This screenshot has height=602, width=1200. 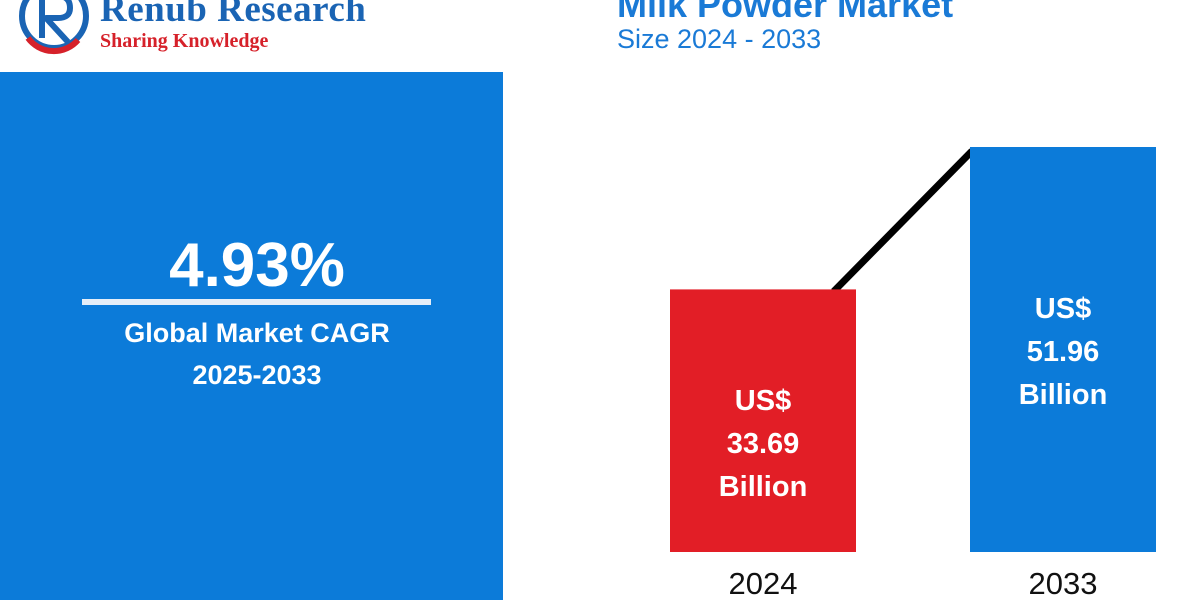 I want to click on x-tick-label-2024: 2024, so click(x=763, y=583).